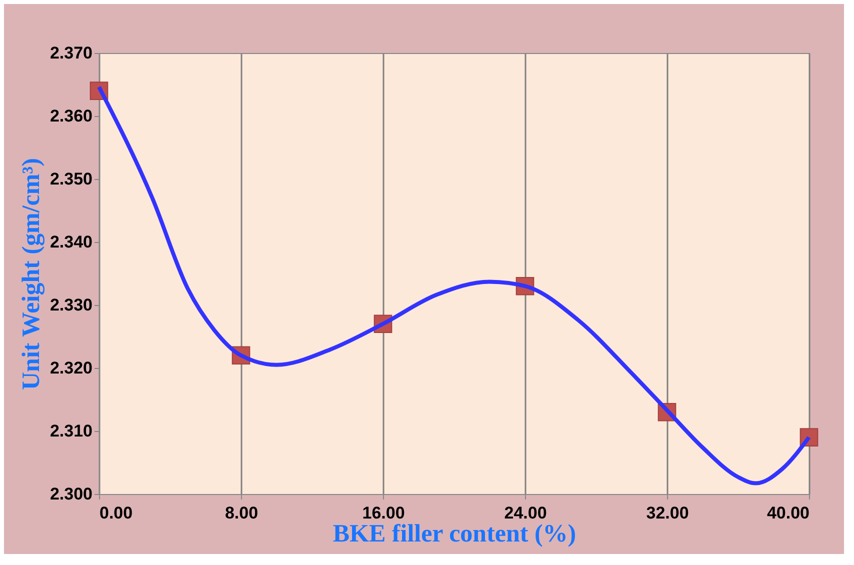  Describe the element at coordinates (788, 513) in the screenshot. I see `x-tick-label: 40.00` at that location.